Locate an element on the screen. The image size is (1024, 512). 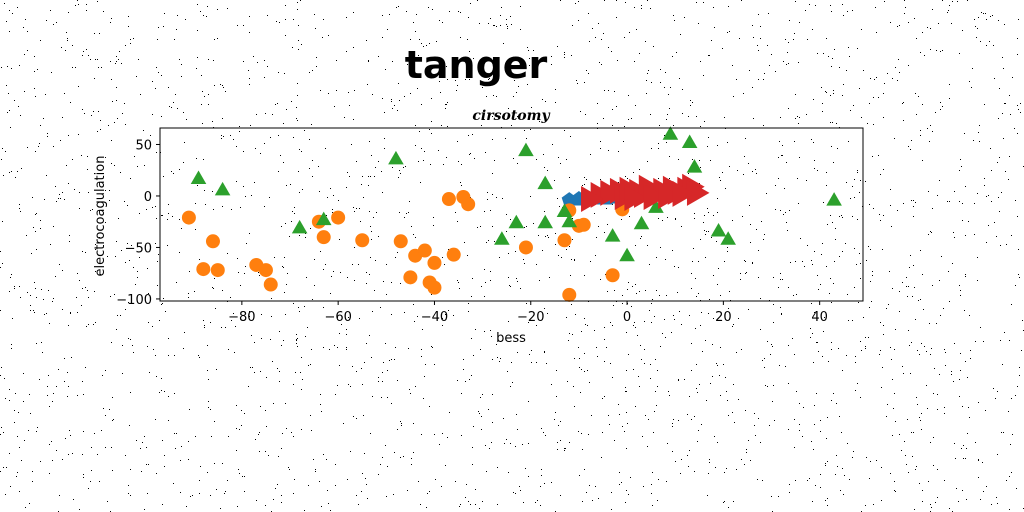
y-tick-label-1: −100 is located at coordinates (134, 300).